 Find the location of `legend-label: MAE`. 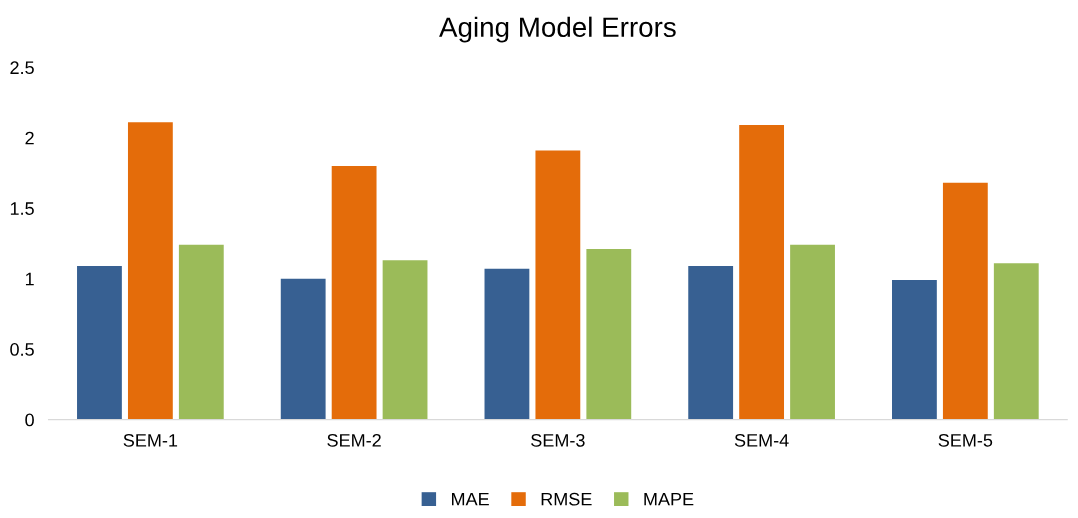

legend-label: MAE is located at coordinates (470, 499).